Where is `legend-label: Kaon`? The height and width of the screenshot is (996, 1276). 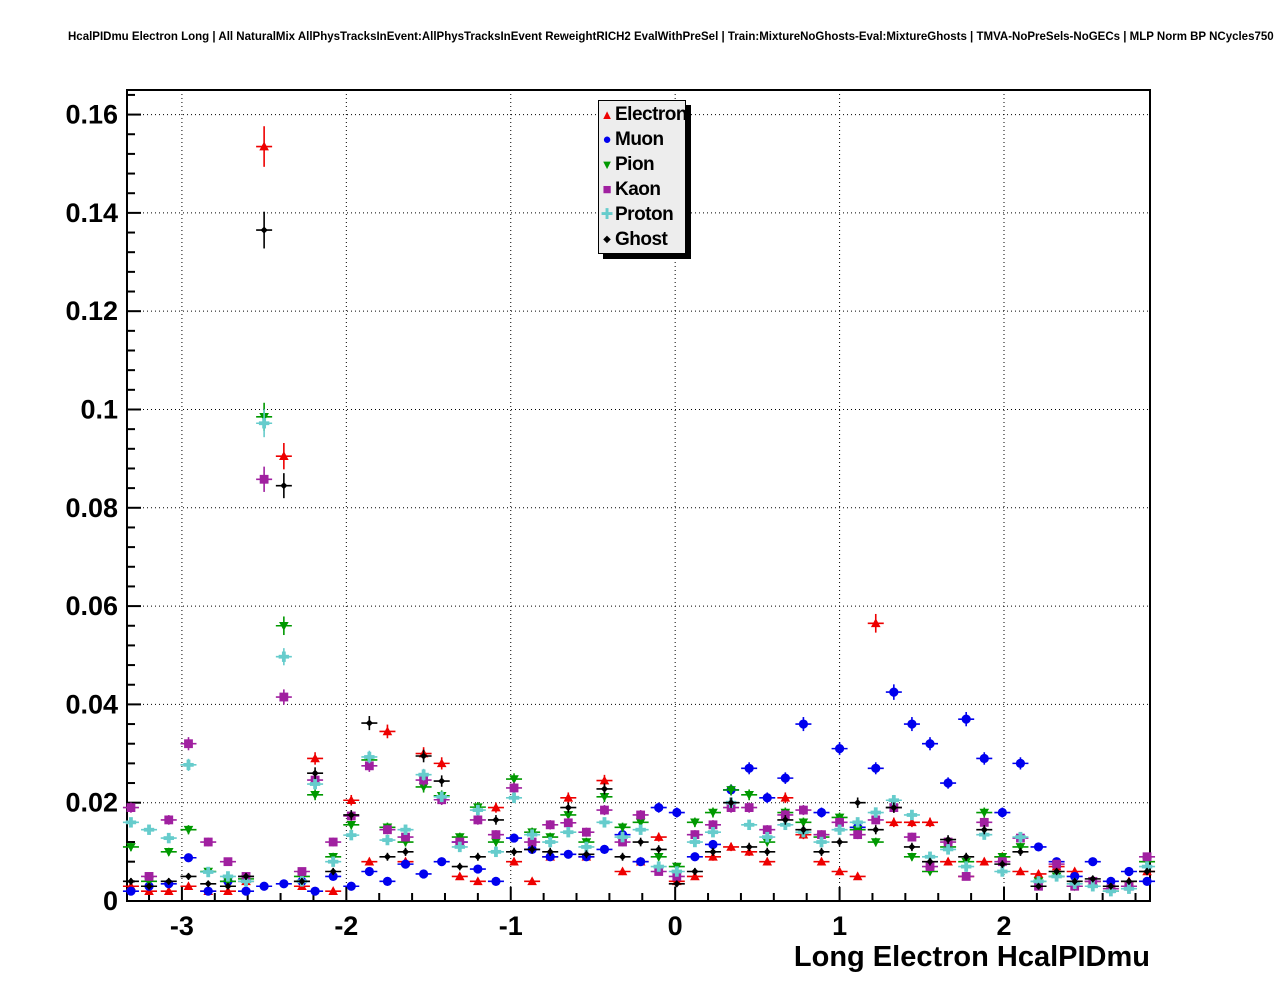
legend-label: Kaon is located at coordinates (638, 189).